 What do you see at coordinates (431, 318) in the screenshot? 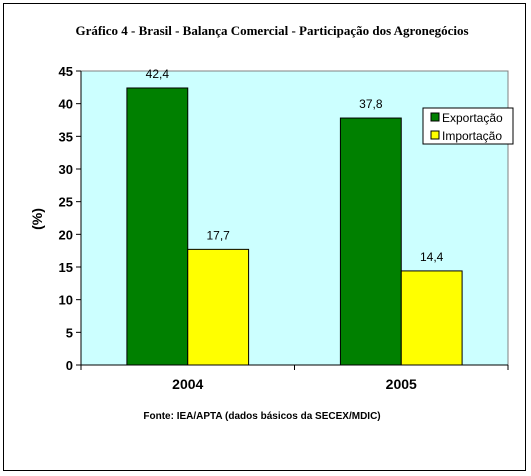
I see `bar-importação-2005` at bounding box center [431, 318].